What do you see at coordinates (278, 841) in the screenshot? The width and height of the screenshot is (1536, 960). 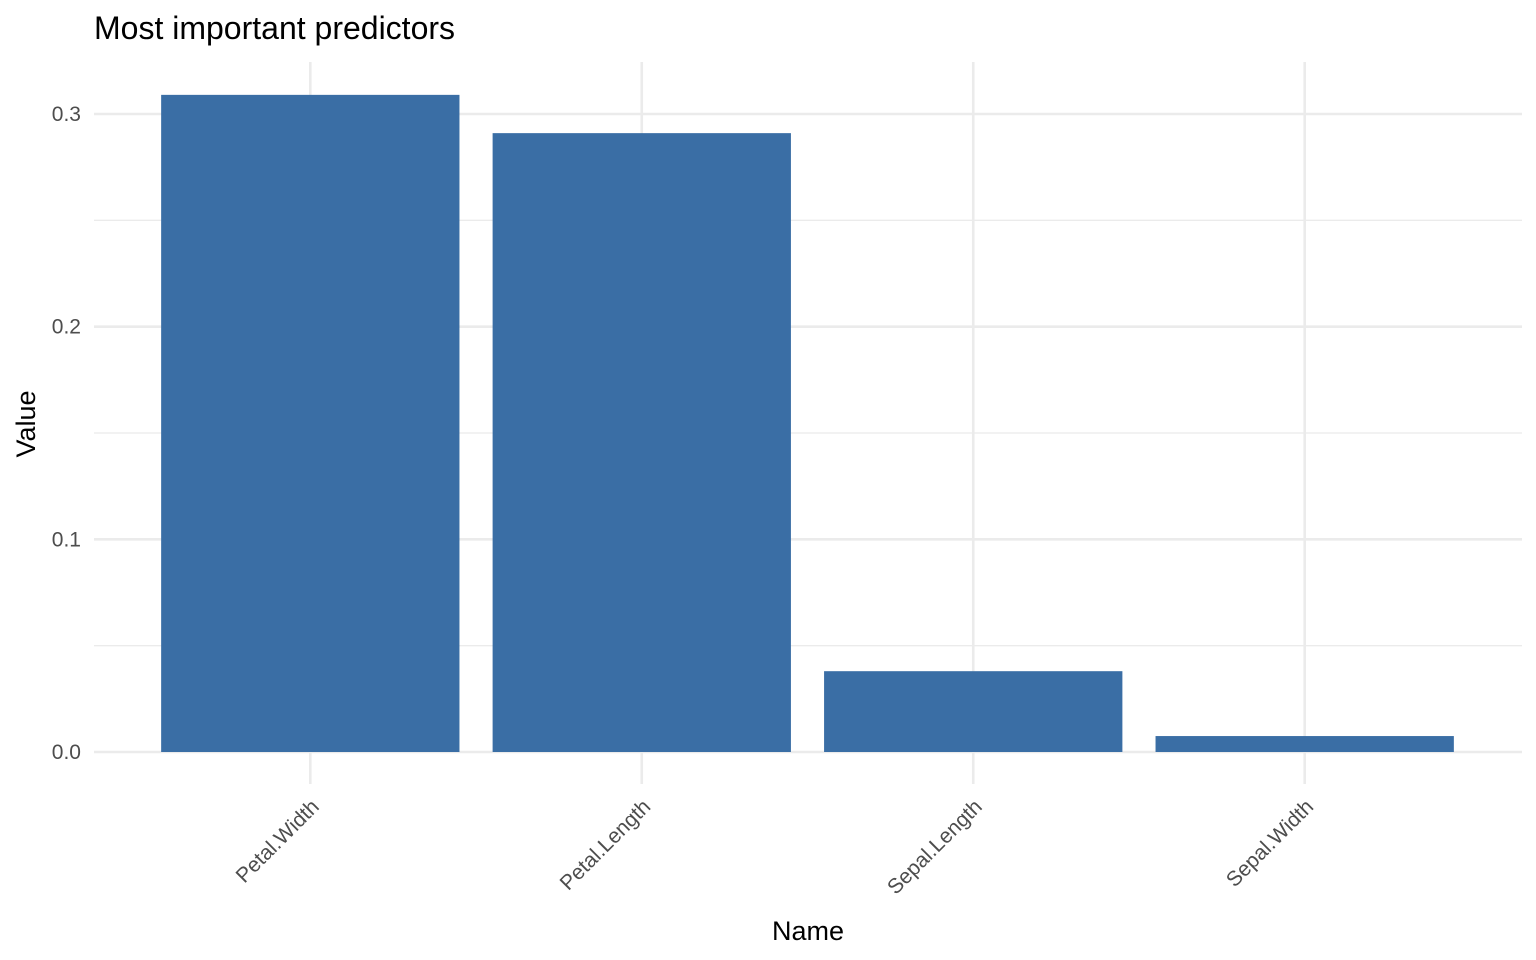 I see `x-tick-label: Petal.Width` at bounding box center [278, 841].